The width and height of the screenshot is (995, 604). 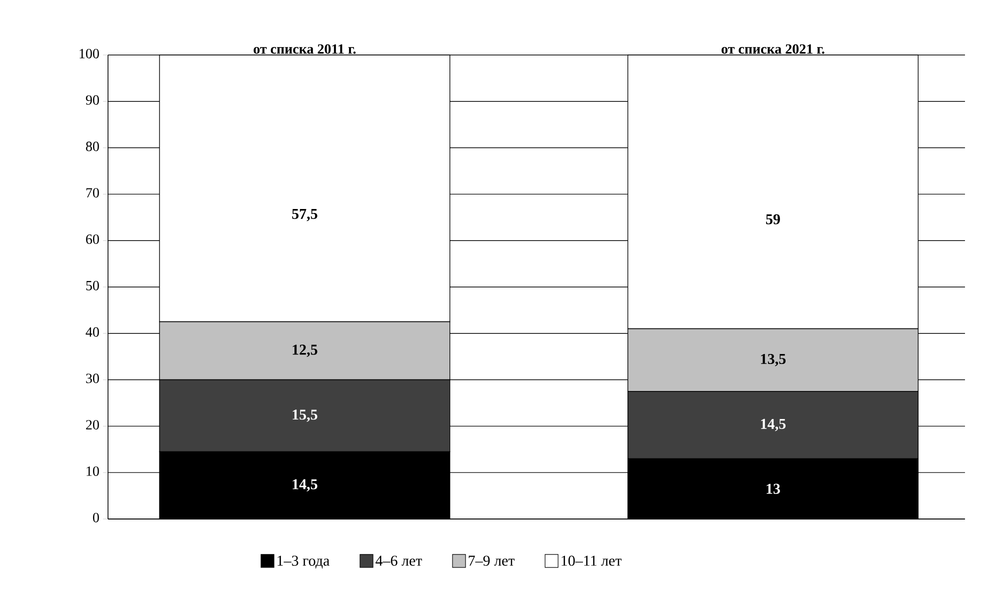 What do you see at coordinates (773, 360) in the screenshot?
I see `data-label: 13,5` at bounding box center [773, 360].